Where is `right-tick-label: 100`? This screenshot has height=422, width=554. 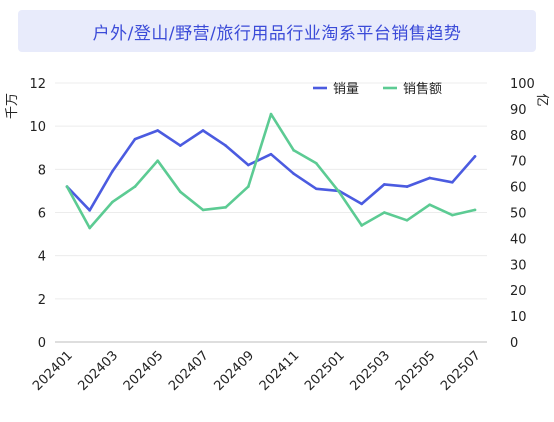
right-tick-label: 100 is located at coordinates (522, 84).